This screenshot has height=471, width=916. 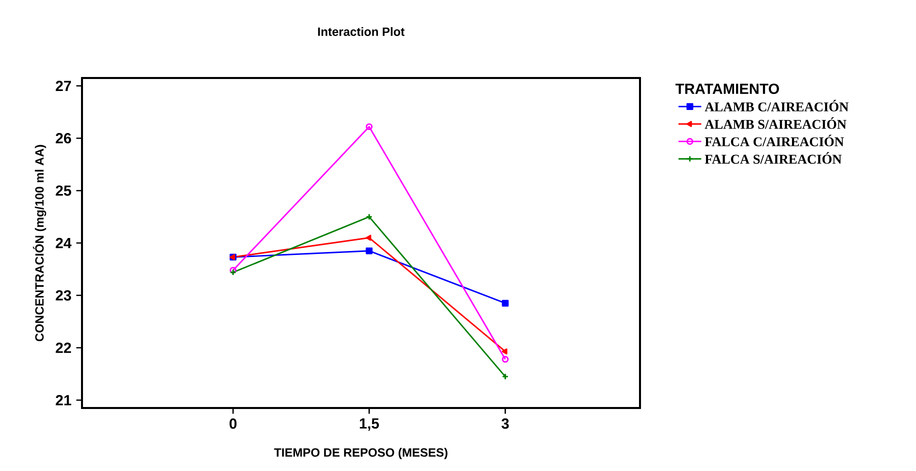 What do you see at coordinates (361, 454) in the screenshot?
I see `x-axis-title: TIEMPO DE REPOSO (MESES)` at bounding box center [361, 454].